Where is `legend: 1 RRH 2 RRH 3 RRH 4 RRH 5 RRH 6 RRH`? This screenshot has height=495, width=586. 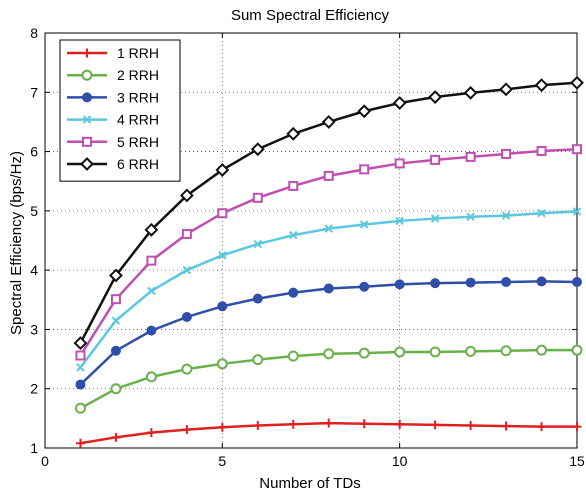 legend: 1 RRH 2 RRH 3 RRH 4 RRH 5 RRH 6 RRH is located at coordinates (120, 110).